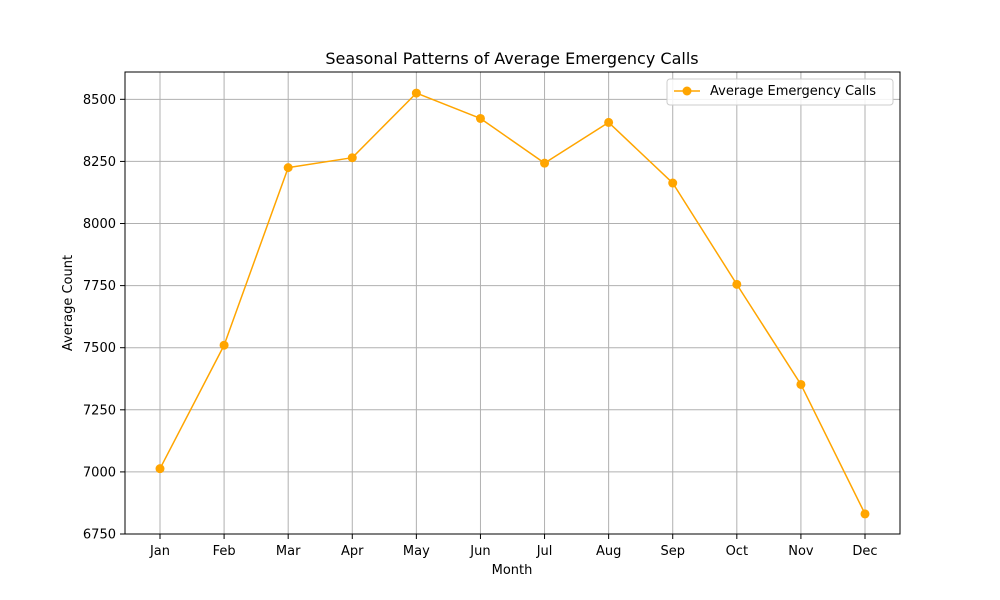  What do you see at coordinates (737, 551) in the screenshot?
I see `x-tick-label: Oct` at bounding box center [737, 551].